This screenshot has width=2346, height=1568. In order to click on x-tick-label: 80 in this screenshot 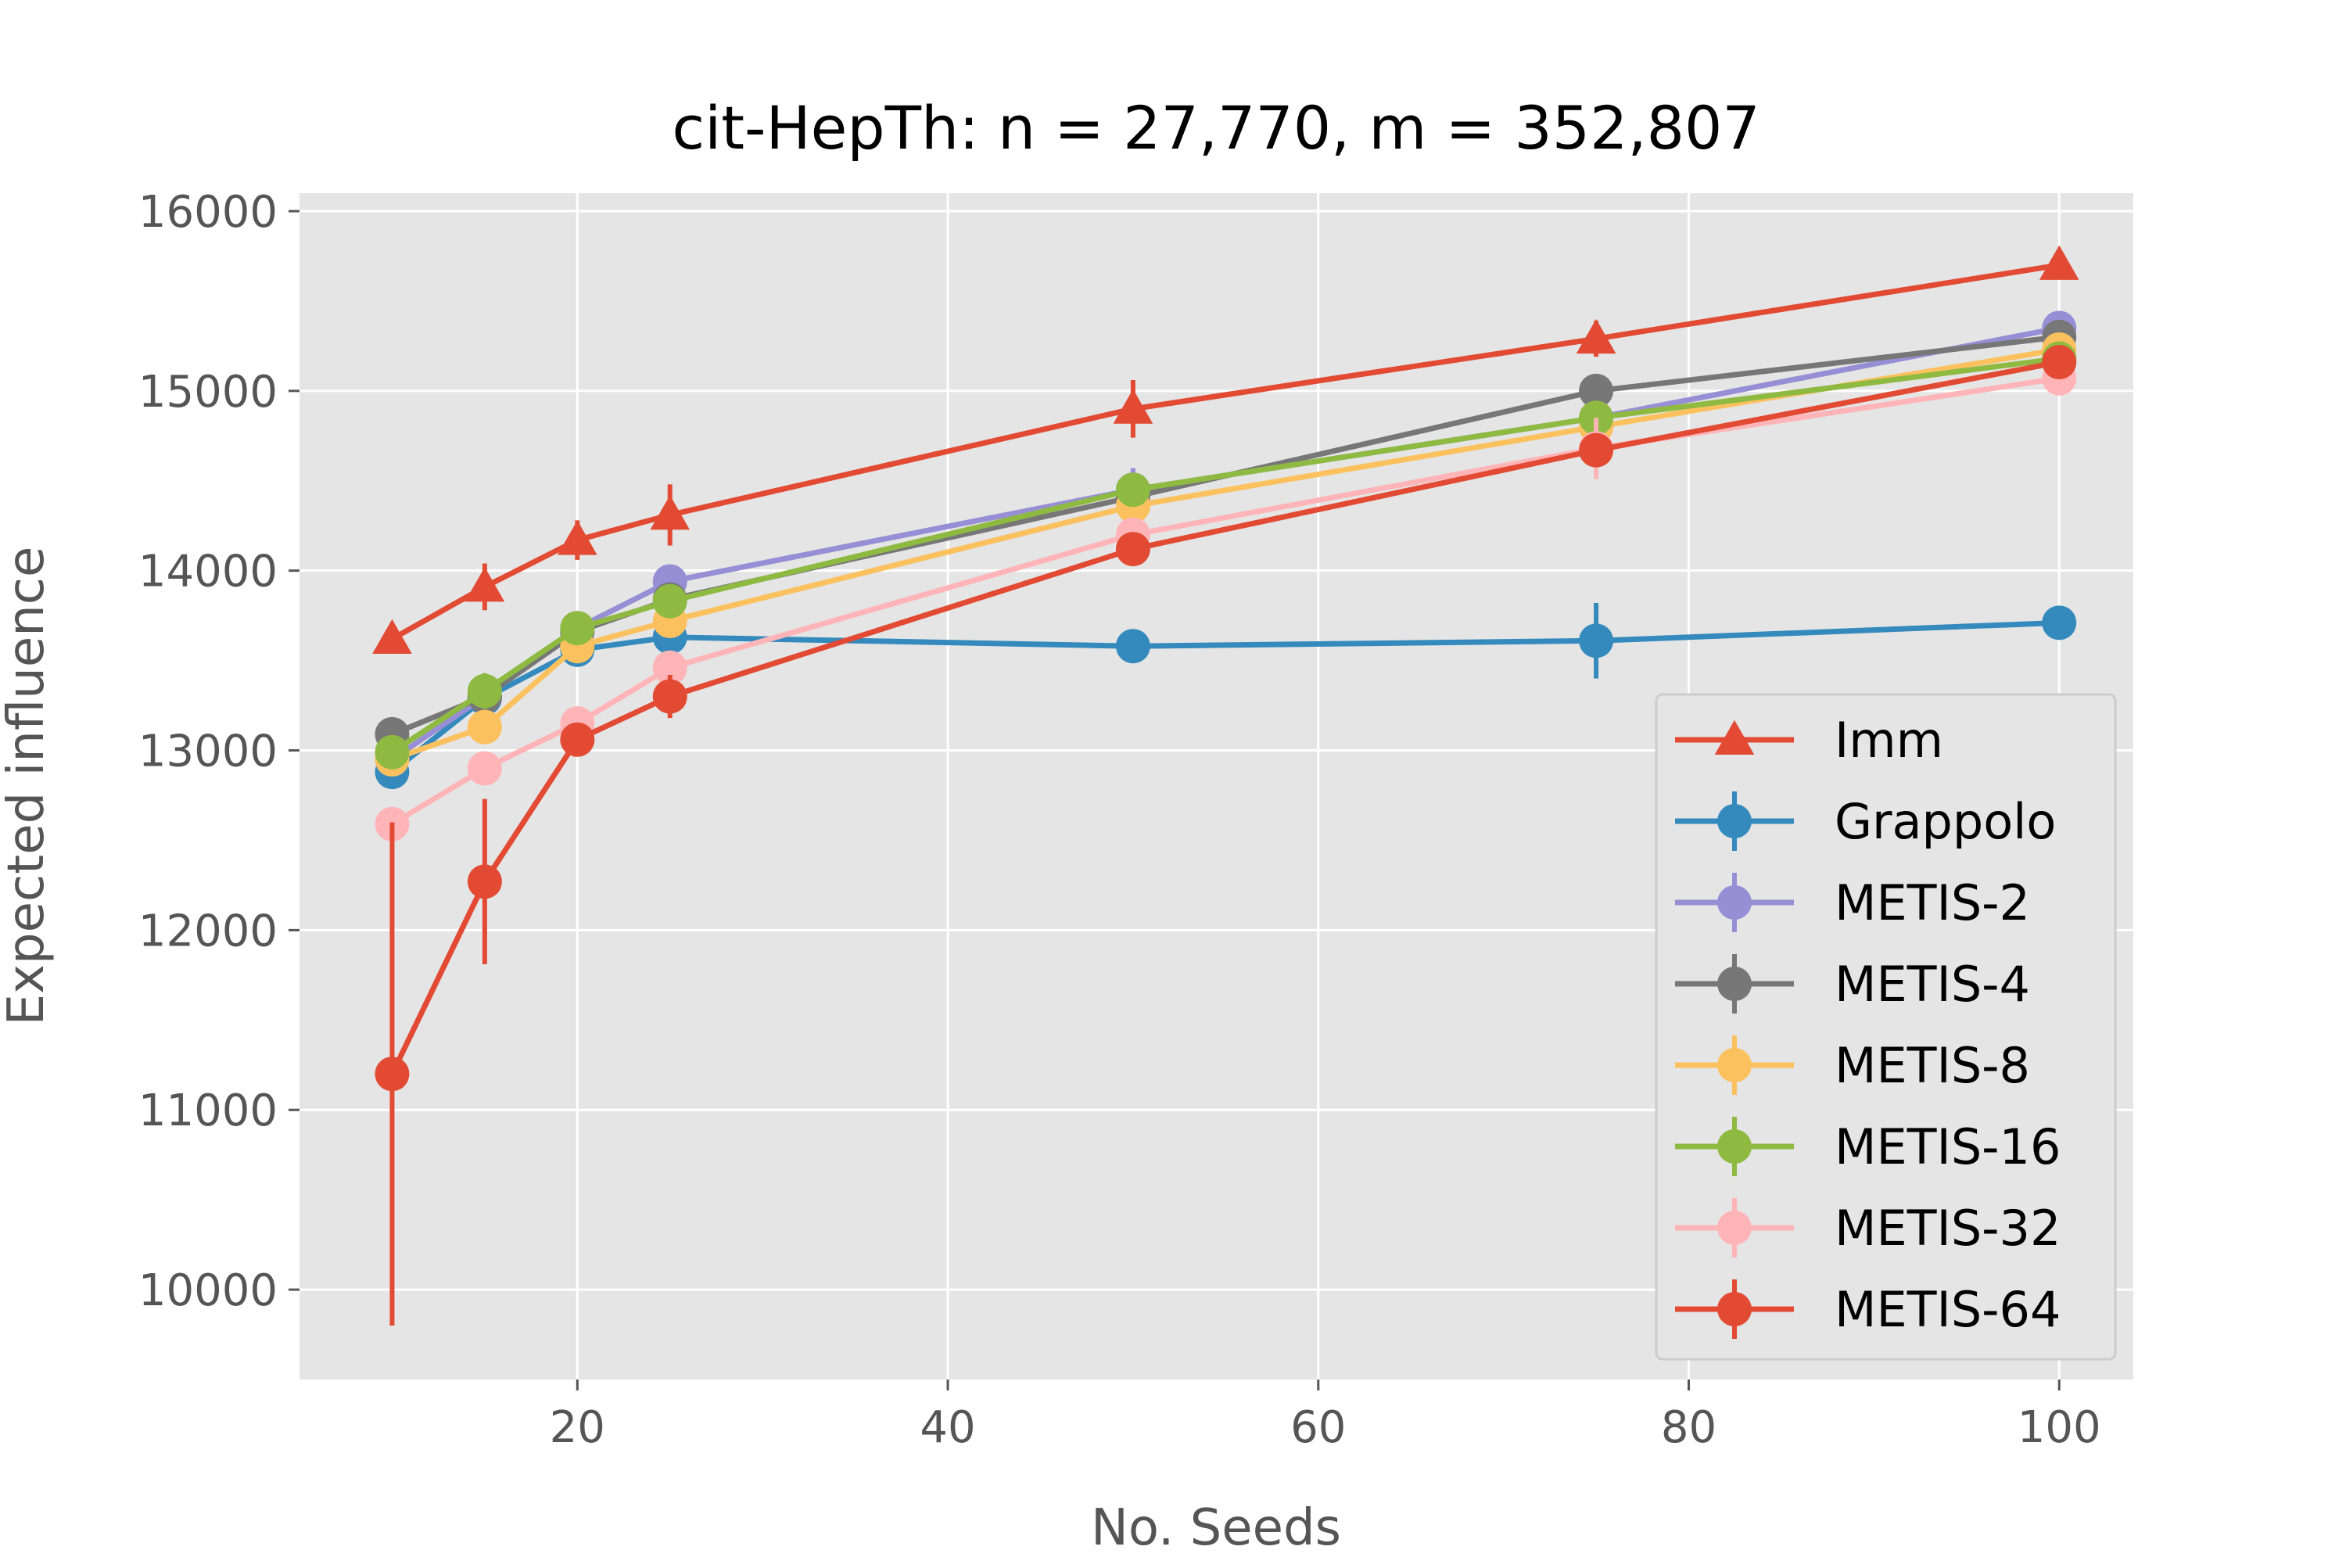, I will do `click(1688, 1427)`.